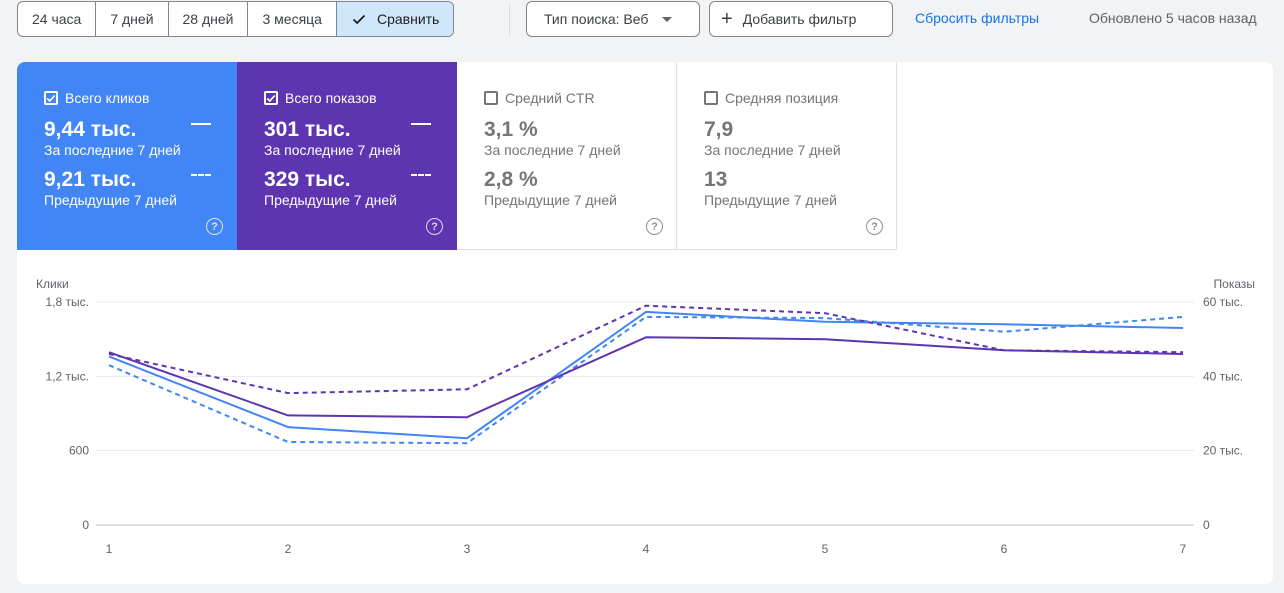 This screenshot has height=593, width=1284. What do you see at coordinates (467, 549) in the screenshot?
I see `x-tick-label: 3` at bounding box center [467, 549].